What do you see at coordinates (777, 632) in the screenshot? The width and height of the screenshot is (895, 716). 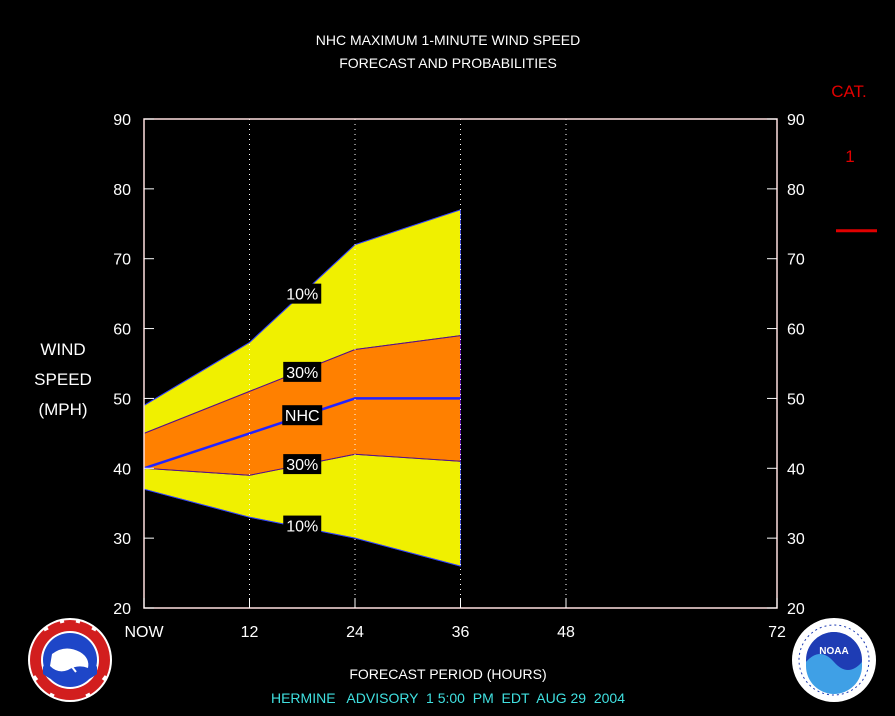 I see `x-tick-label-72: 72` at bounding box center [777, 632].